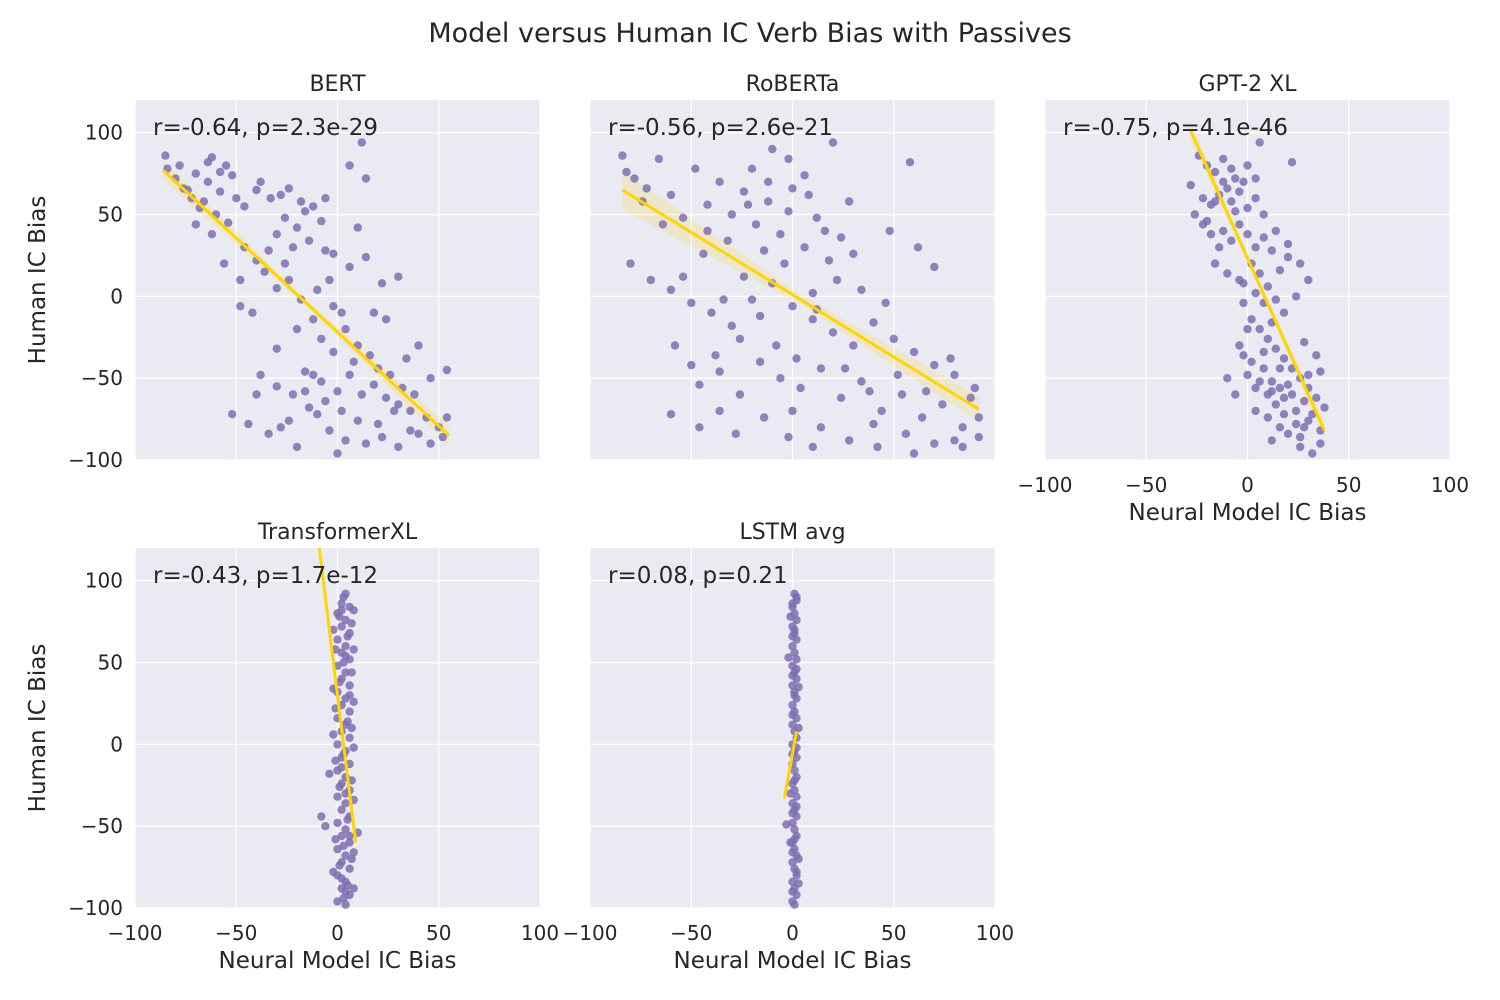 Image resolution: width=1500 pixels, height=1000 pixels. What do you see at coordinates (590, 933) in the screenshot?
I see `x-tick-label: −100` at bounding box center [590, 933].